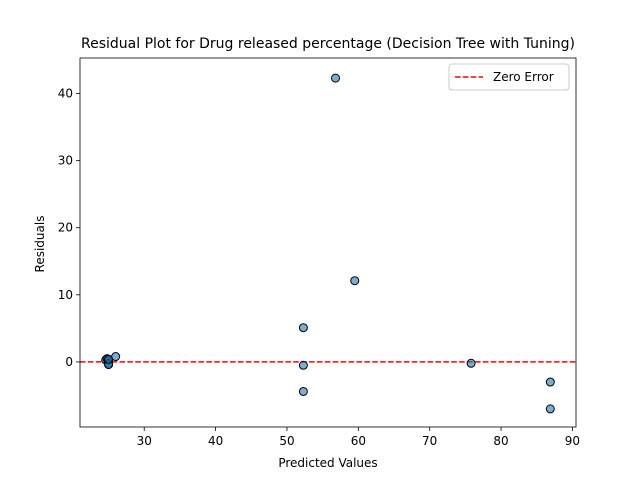 The image size is (640, 484). I want to click on x-tick-label: 60, so click(358, 441).